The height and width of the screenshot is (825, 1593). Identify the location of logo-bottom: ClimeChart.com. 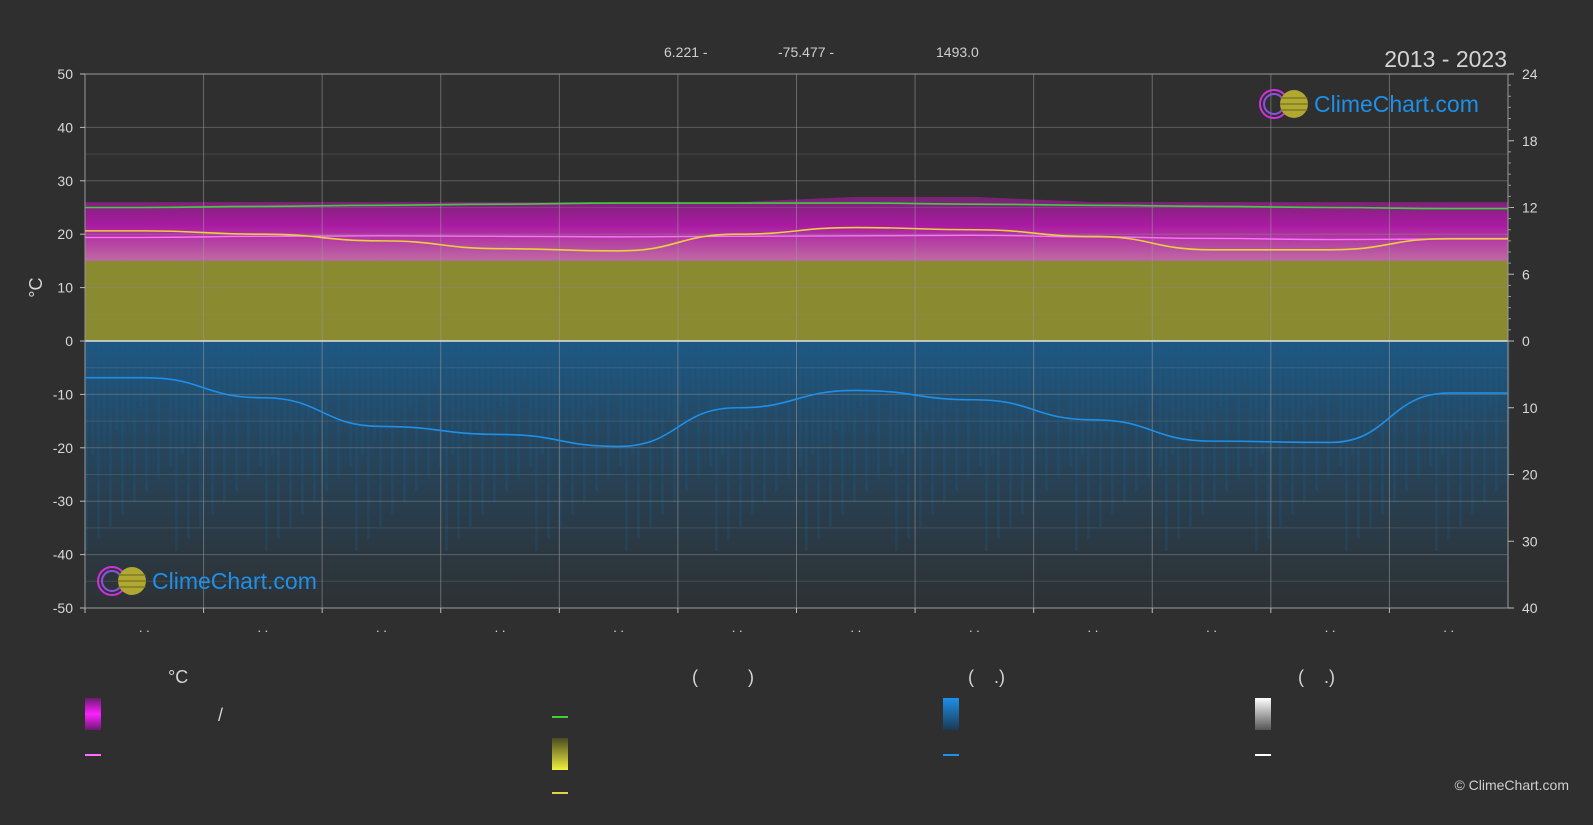
(206, 581).